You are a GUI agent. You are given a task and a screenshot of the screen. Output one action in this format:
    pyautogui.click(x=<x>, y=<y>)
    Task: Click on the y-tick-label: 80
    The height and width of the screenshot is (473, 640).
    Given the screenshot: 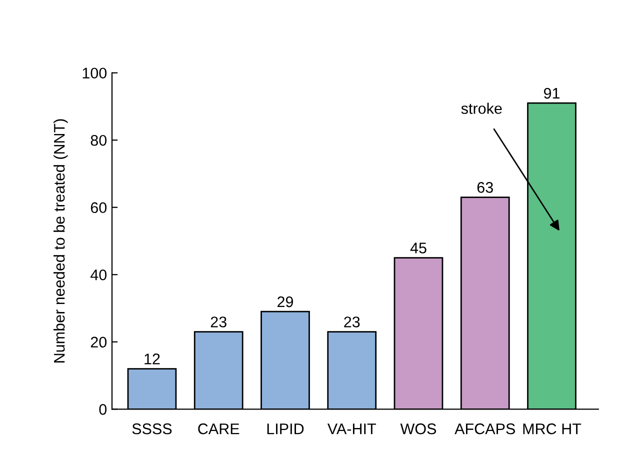 What is the action you would take?
    pyautogui.click(x=98, y=140)
    